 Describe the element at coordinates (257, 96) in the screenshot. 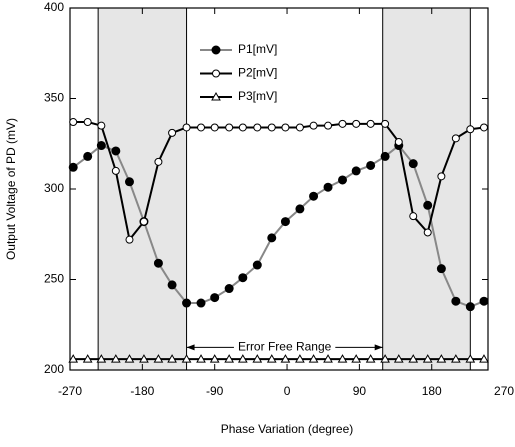

I see `legend-label: P3[mV]` at that location.